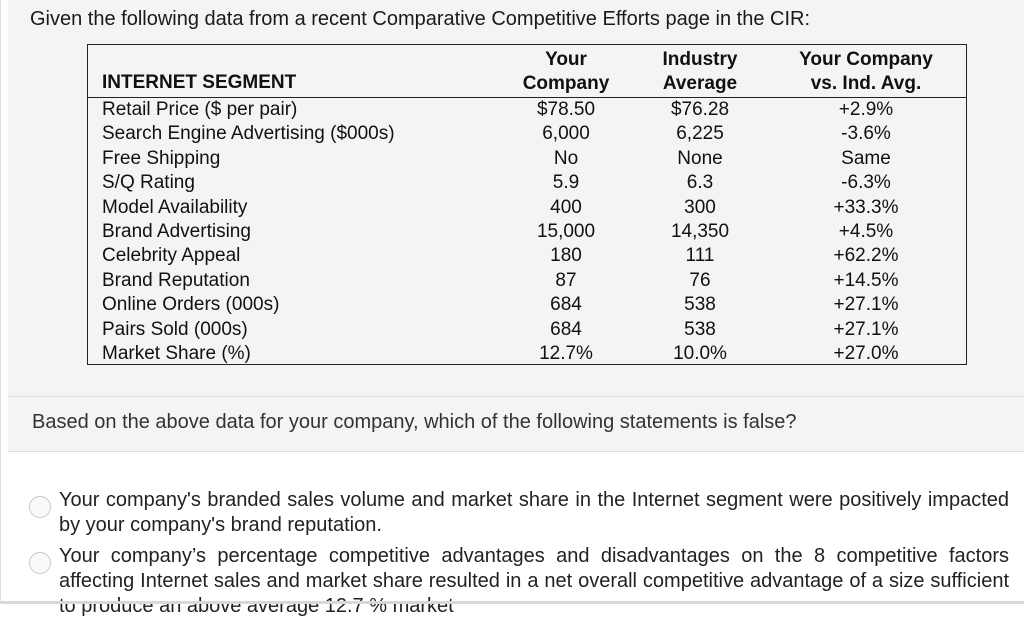  Describe the element at coordinates (512, 602) in the screenshot. I see `horizontal-scrollbar` at that location.